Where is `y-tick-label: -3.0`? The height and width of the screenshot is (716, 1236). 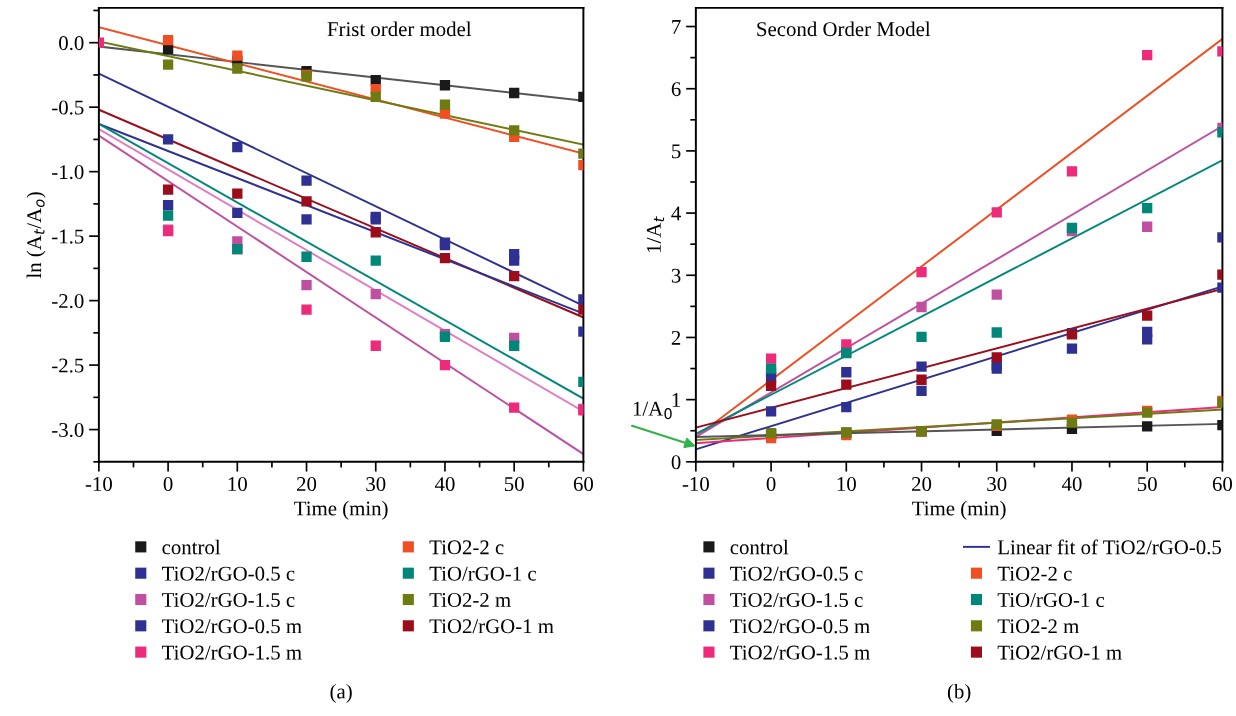
y-tick-label: -3.0 is located at coordinates (68, 430).